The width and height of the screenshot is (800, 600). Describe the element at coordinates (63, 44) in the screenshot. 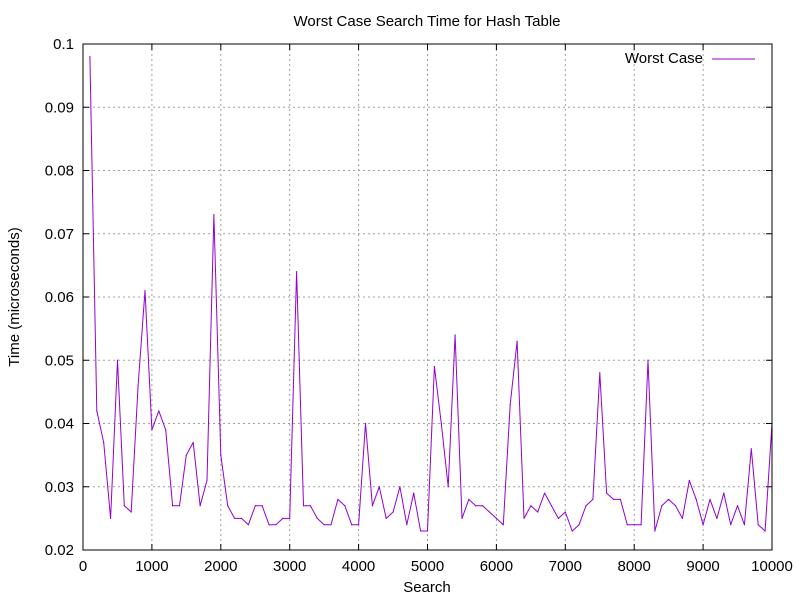

I see `y-tick-label: 0.1` at that location.